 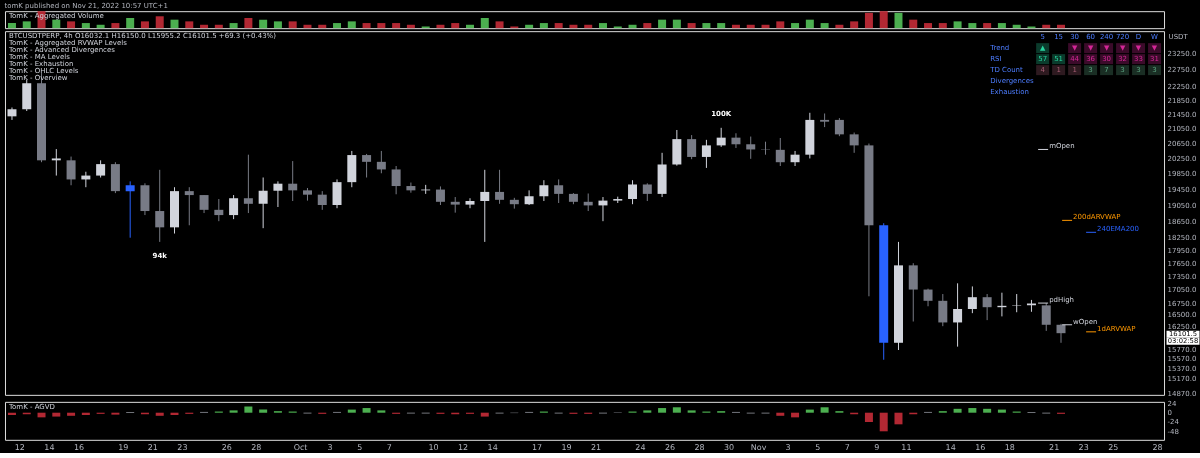 What do you see at coordinates (877, 448) in the screenshot?
I see `x-tick-label: 9` at bounding box center [877, 448].